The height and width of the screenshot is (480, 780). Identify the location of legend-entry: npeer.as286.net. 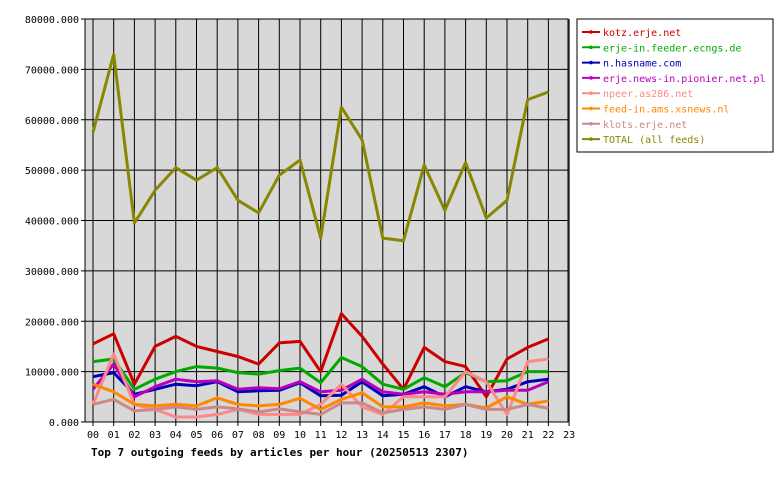
(648, 94).